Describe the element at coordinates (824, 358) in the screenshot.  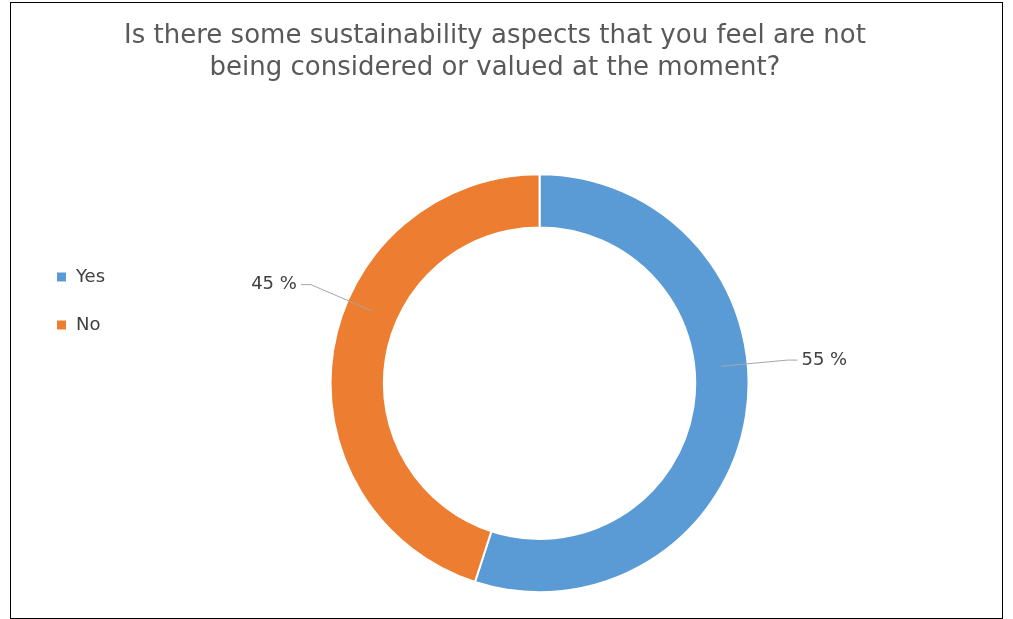
I see `data-label: 55 %` at that location.